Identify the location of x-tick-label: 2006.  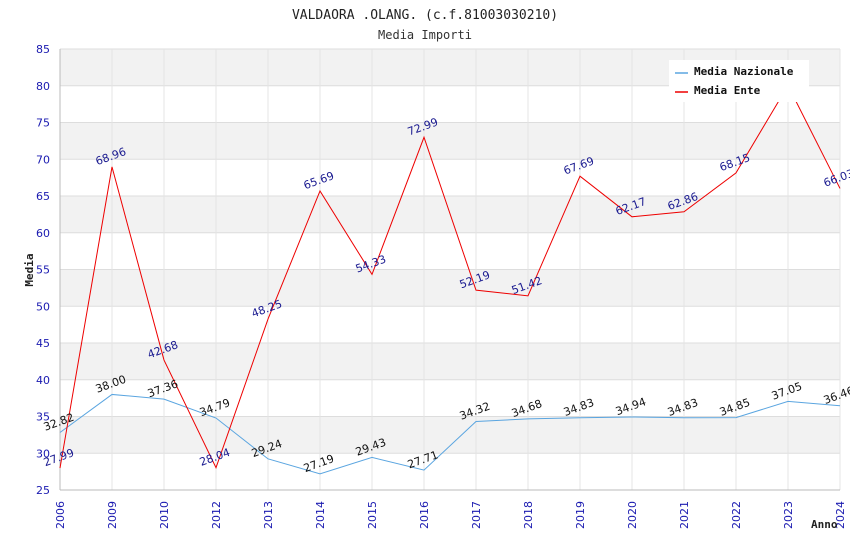
(60, 515).